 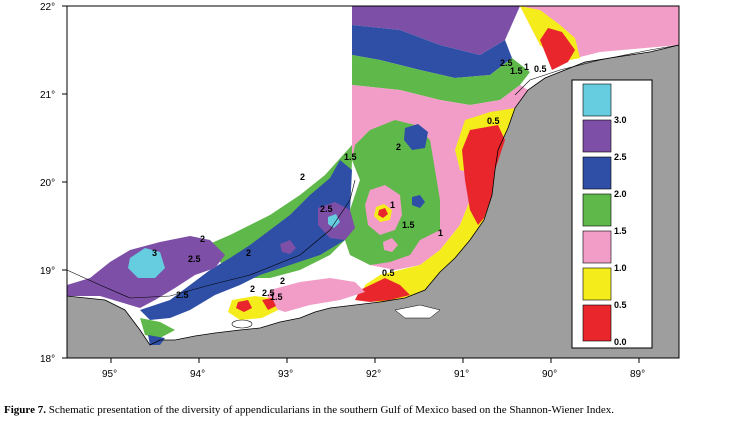 What do you see at coordinates (597, 210) in the screenshot?
I see `legend-swatch-green` at bounding box center [597, 210].